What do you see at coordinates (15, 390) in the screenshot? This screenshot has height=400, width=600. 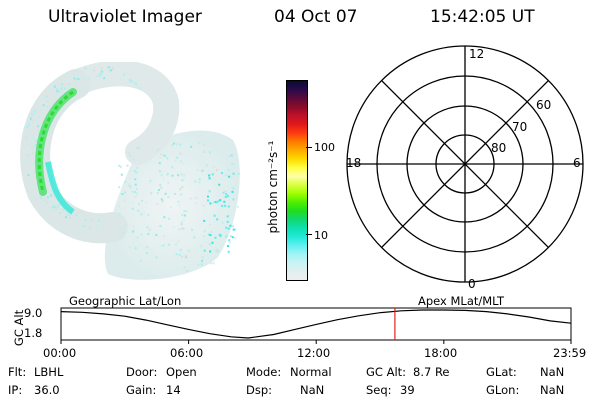 I see `ip-label: IP:` at bounding box center [15, 390].